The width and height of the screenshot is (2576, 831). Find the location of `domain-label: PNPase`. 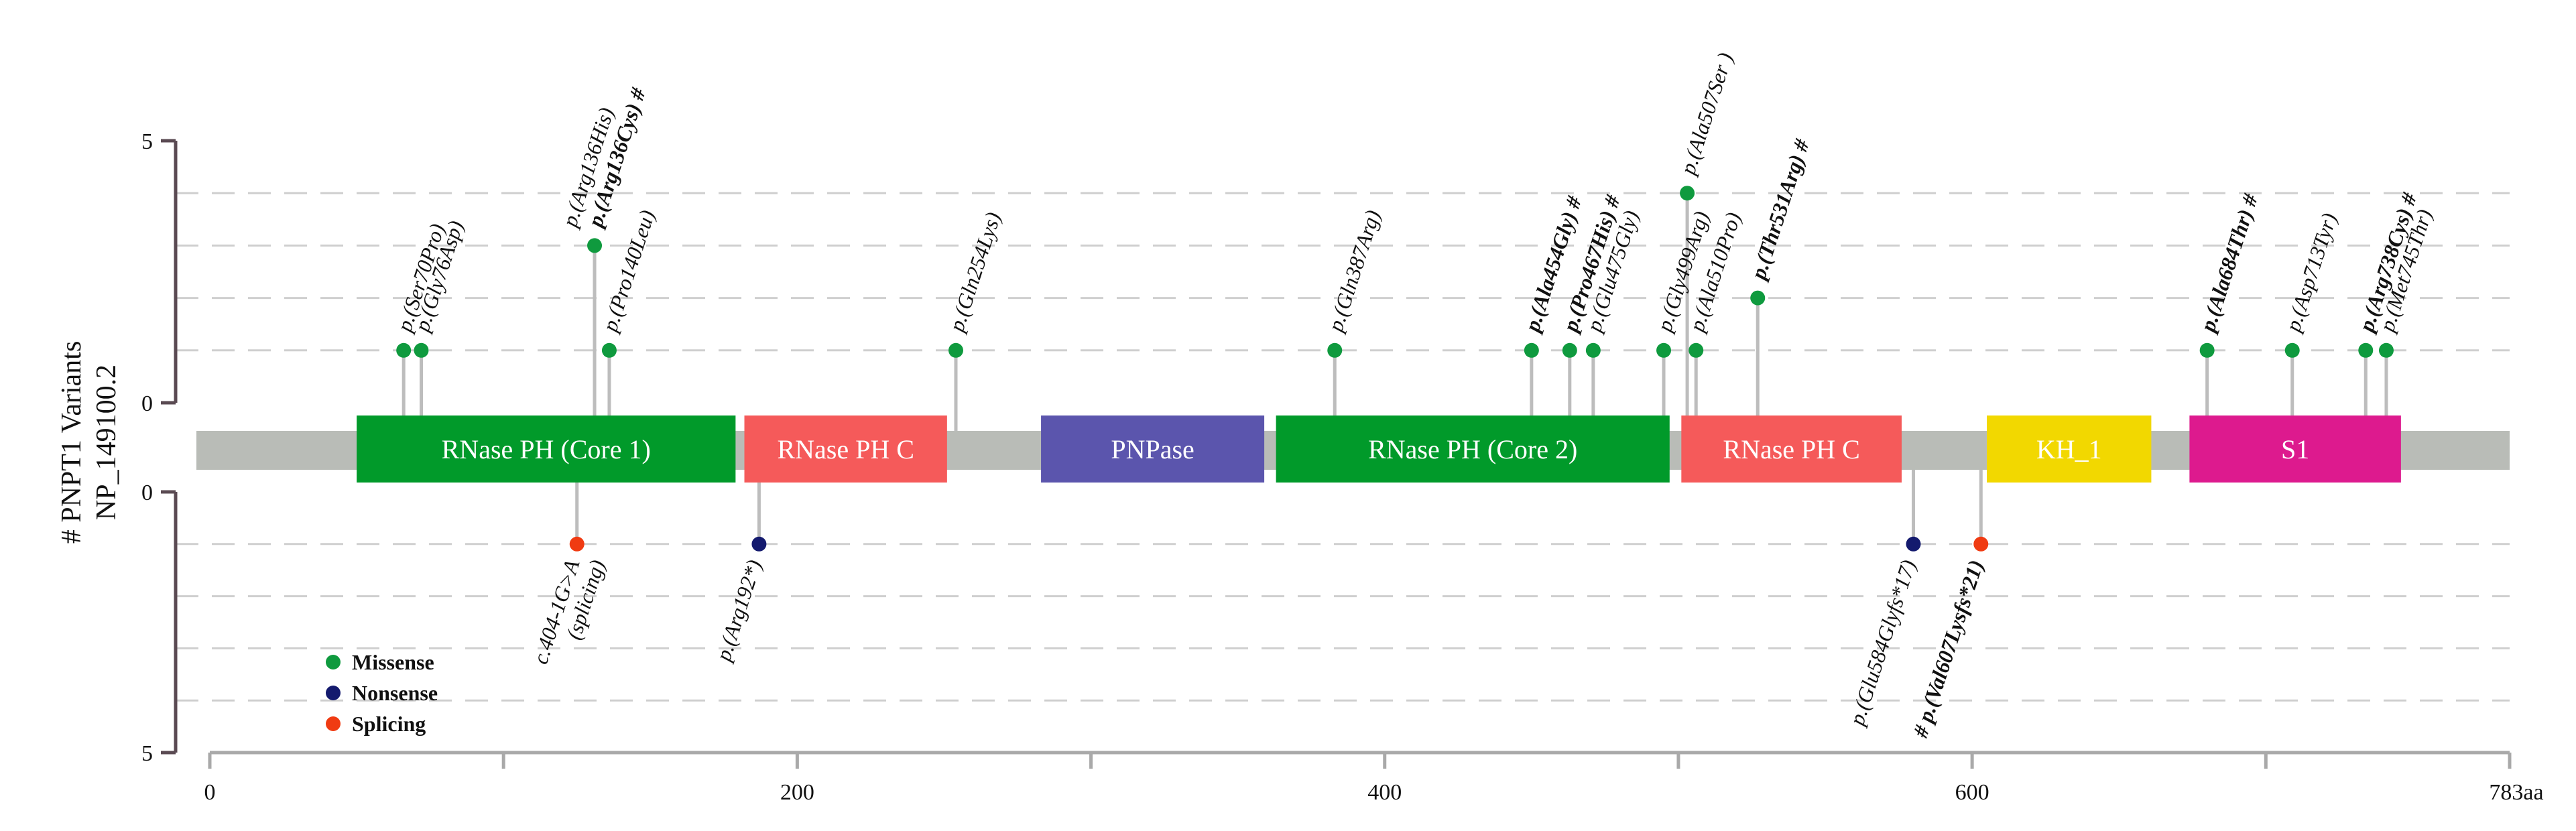

domain-label: PNPase is located at coordinates (1153, 449).